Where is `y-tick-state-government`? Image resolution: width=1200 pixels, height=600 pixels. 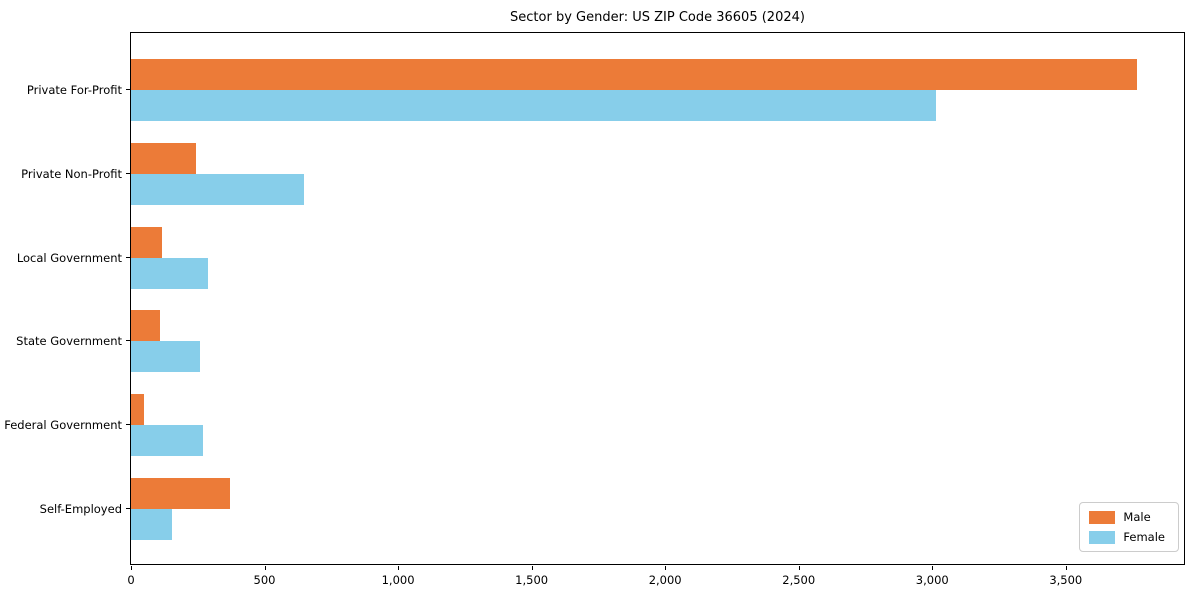 y-tick-state-government is located at coordinates (128, 341).